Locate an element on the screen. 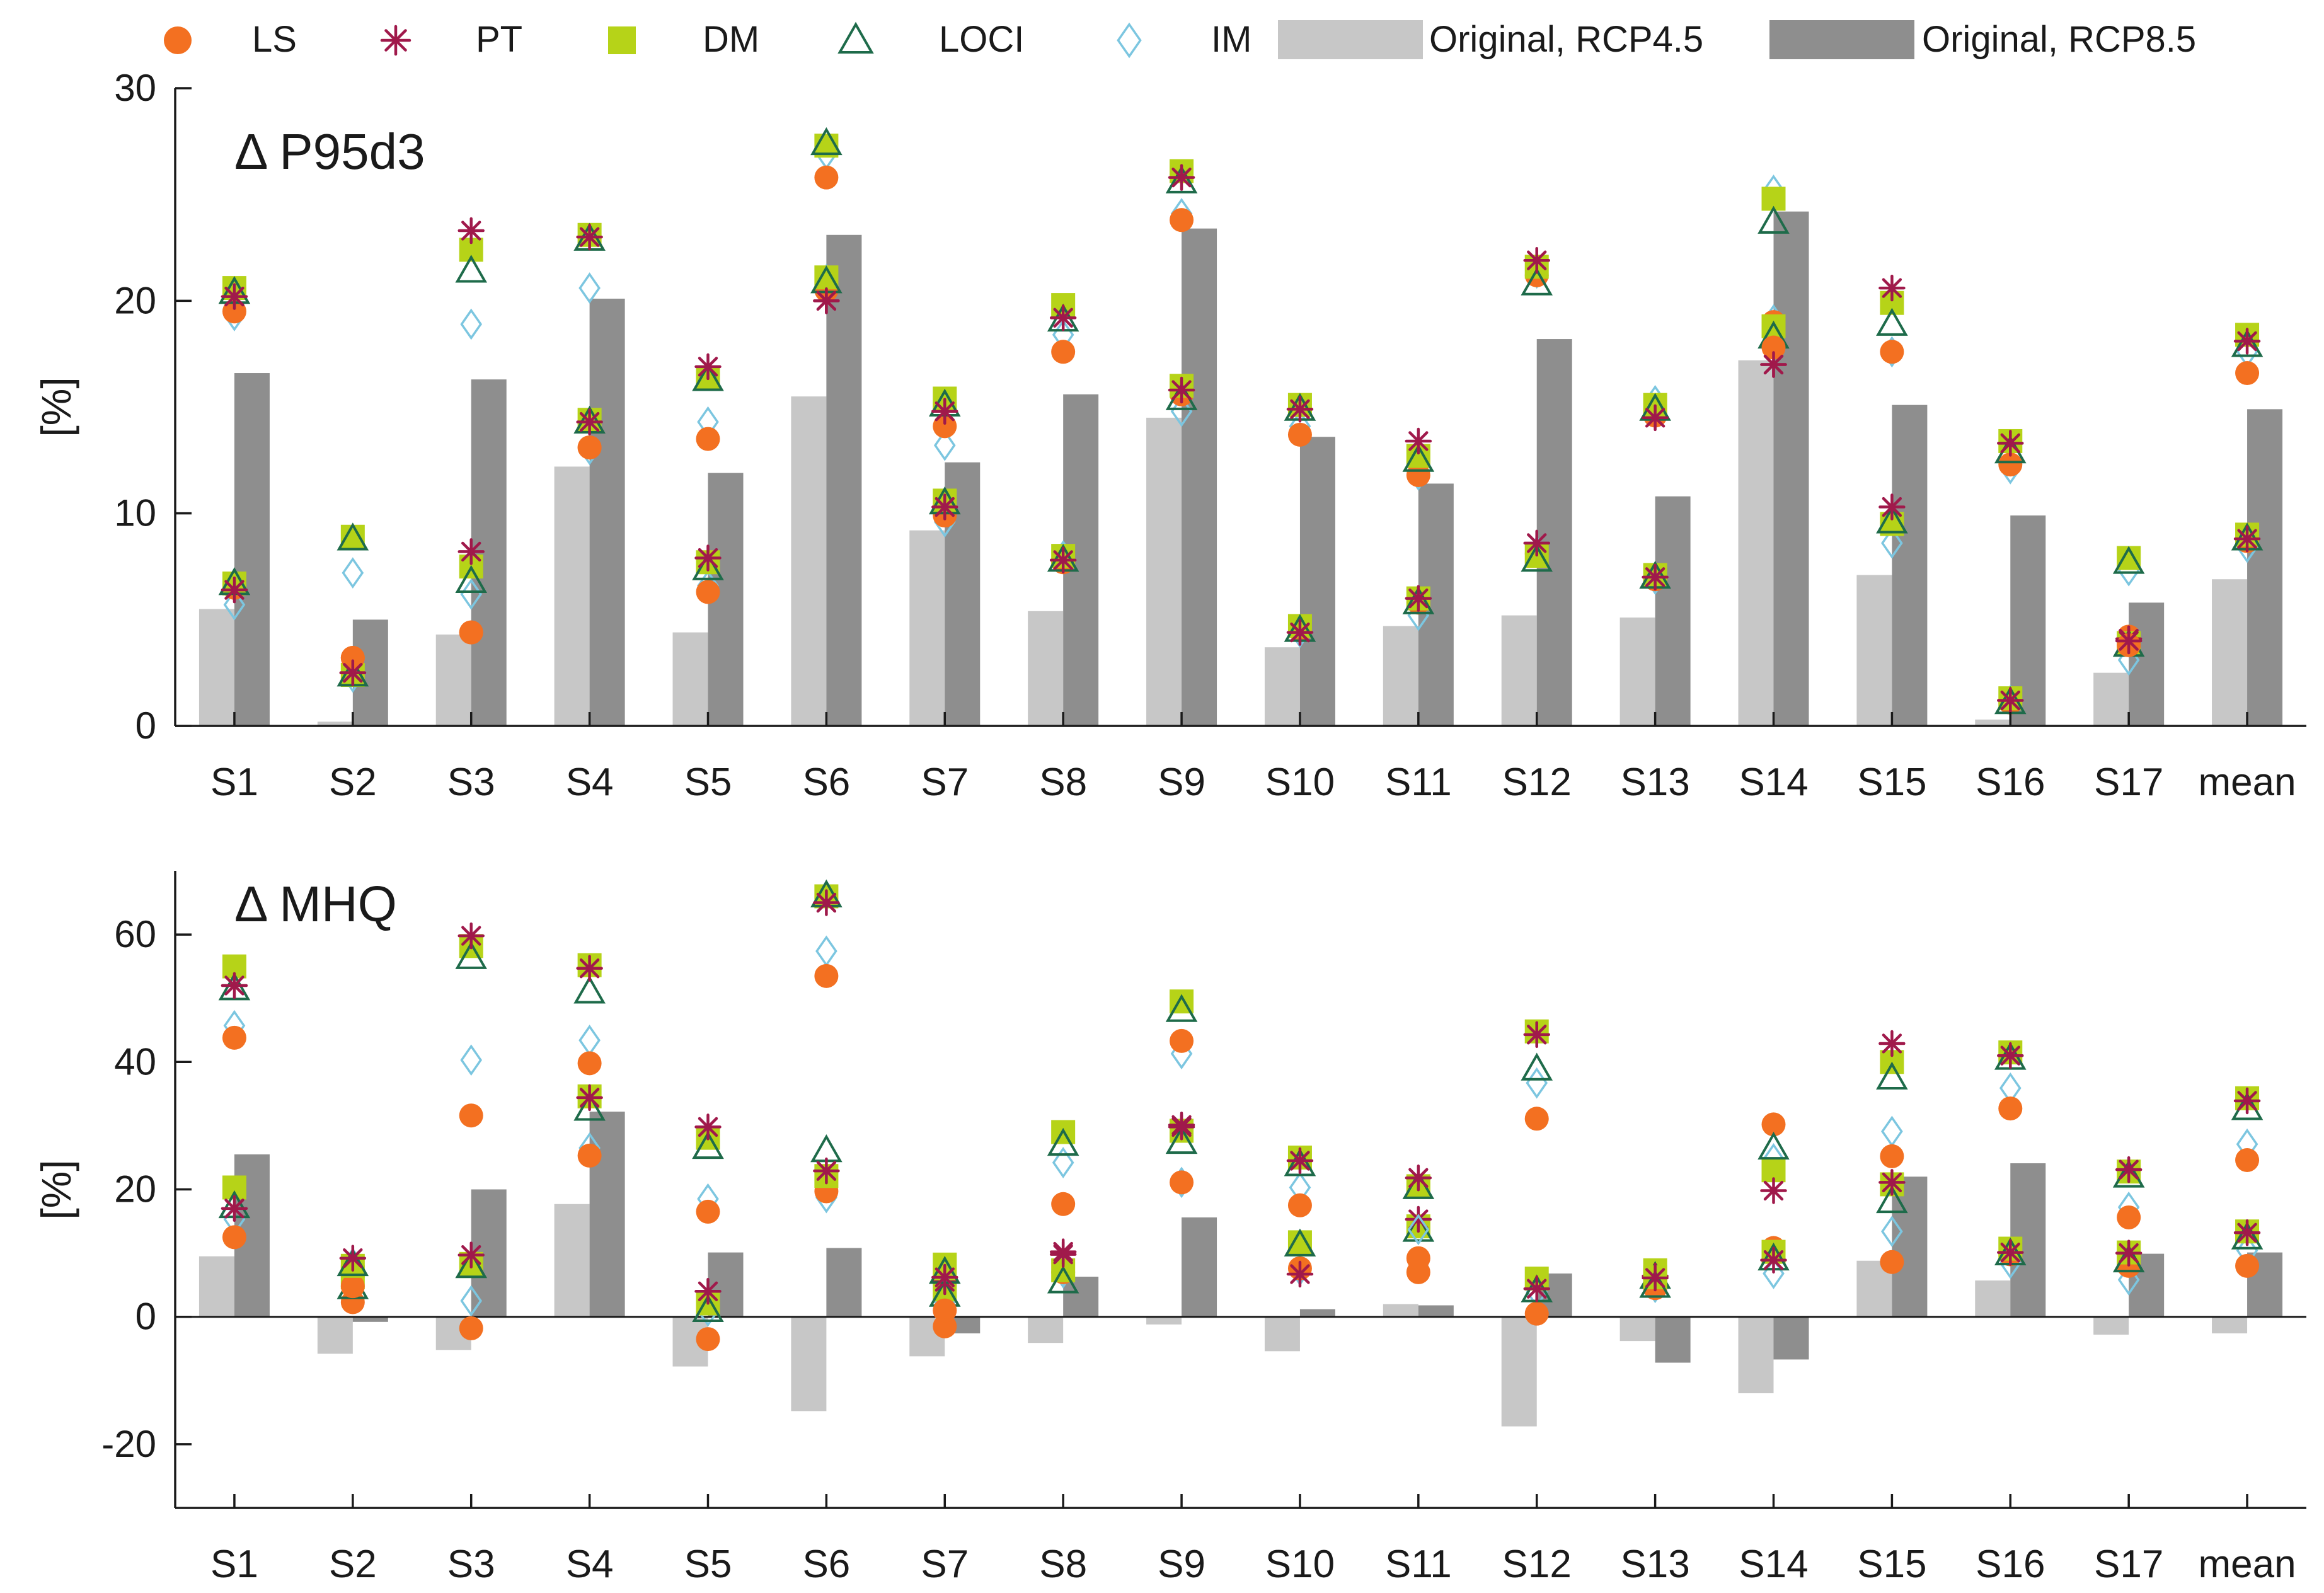 This screenshot has width=2324, height=1593. x-tick-label: S9 is located at coordinates (1181, 782).